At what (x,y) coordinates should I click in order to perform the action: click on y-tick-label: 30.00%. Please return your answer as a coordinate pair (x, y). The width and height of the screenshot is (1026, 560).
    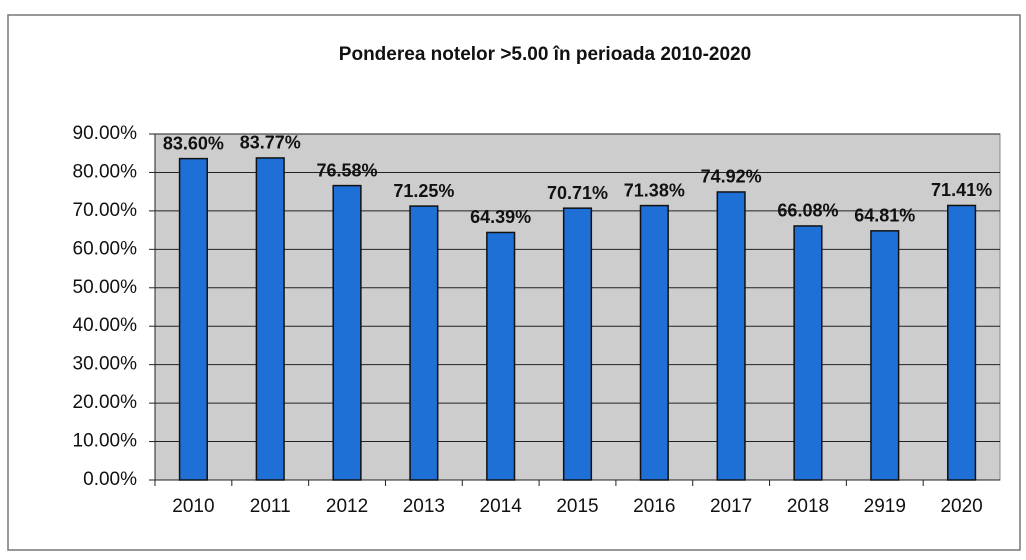
    Looking at the image, I should click on (105, 364).